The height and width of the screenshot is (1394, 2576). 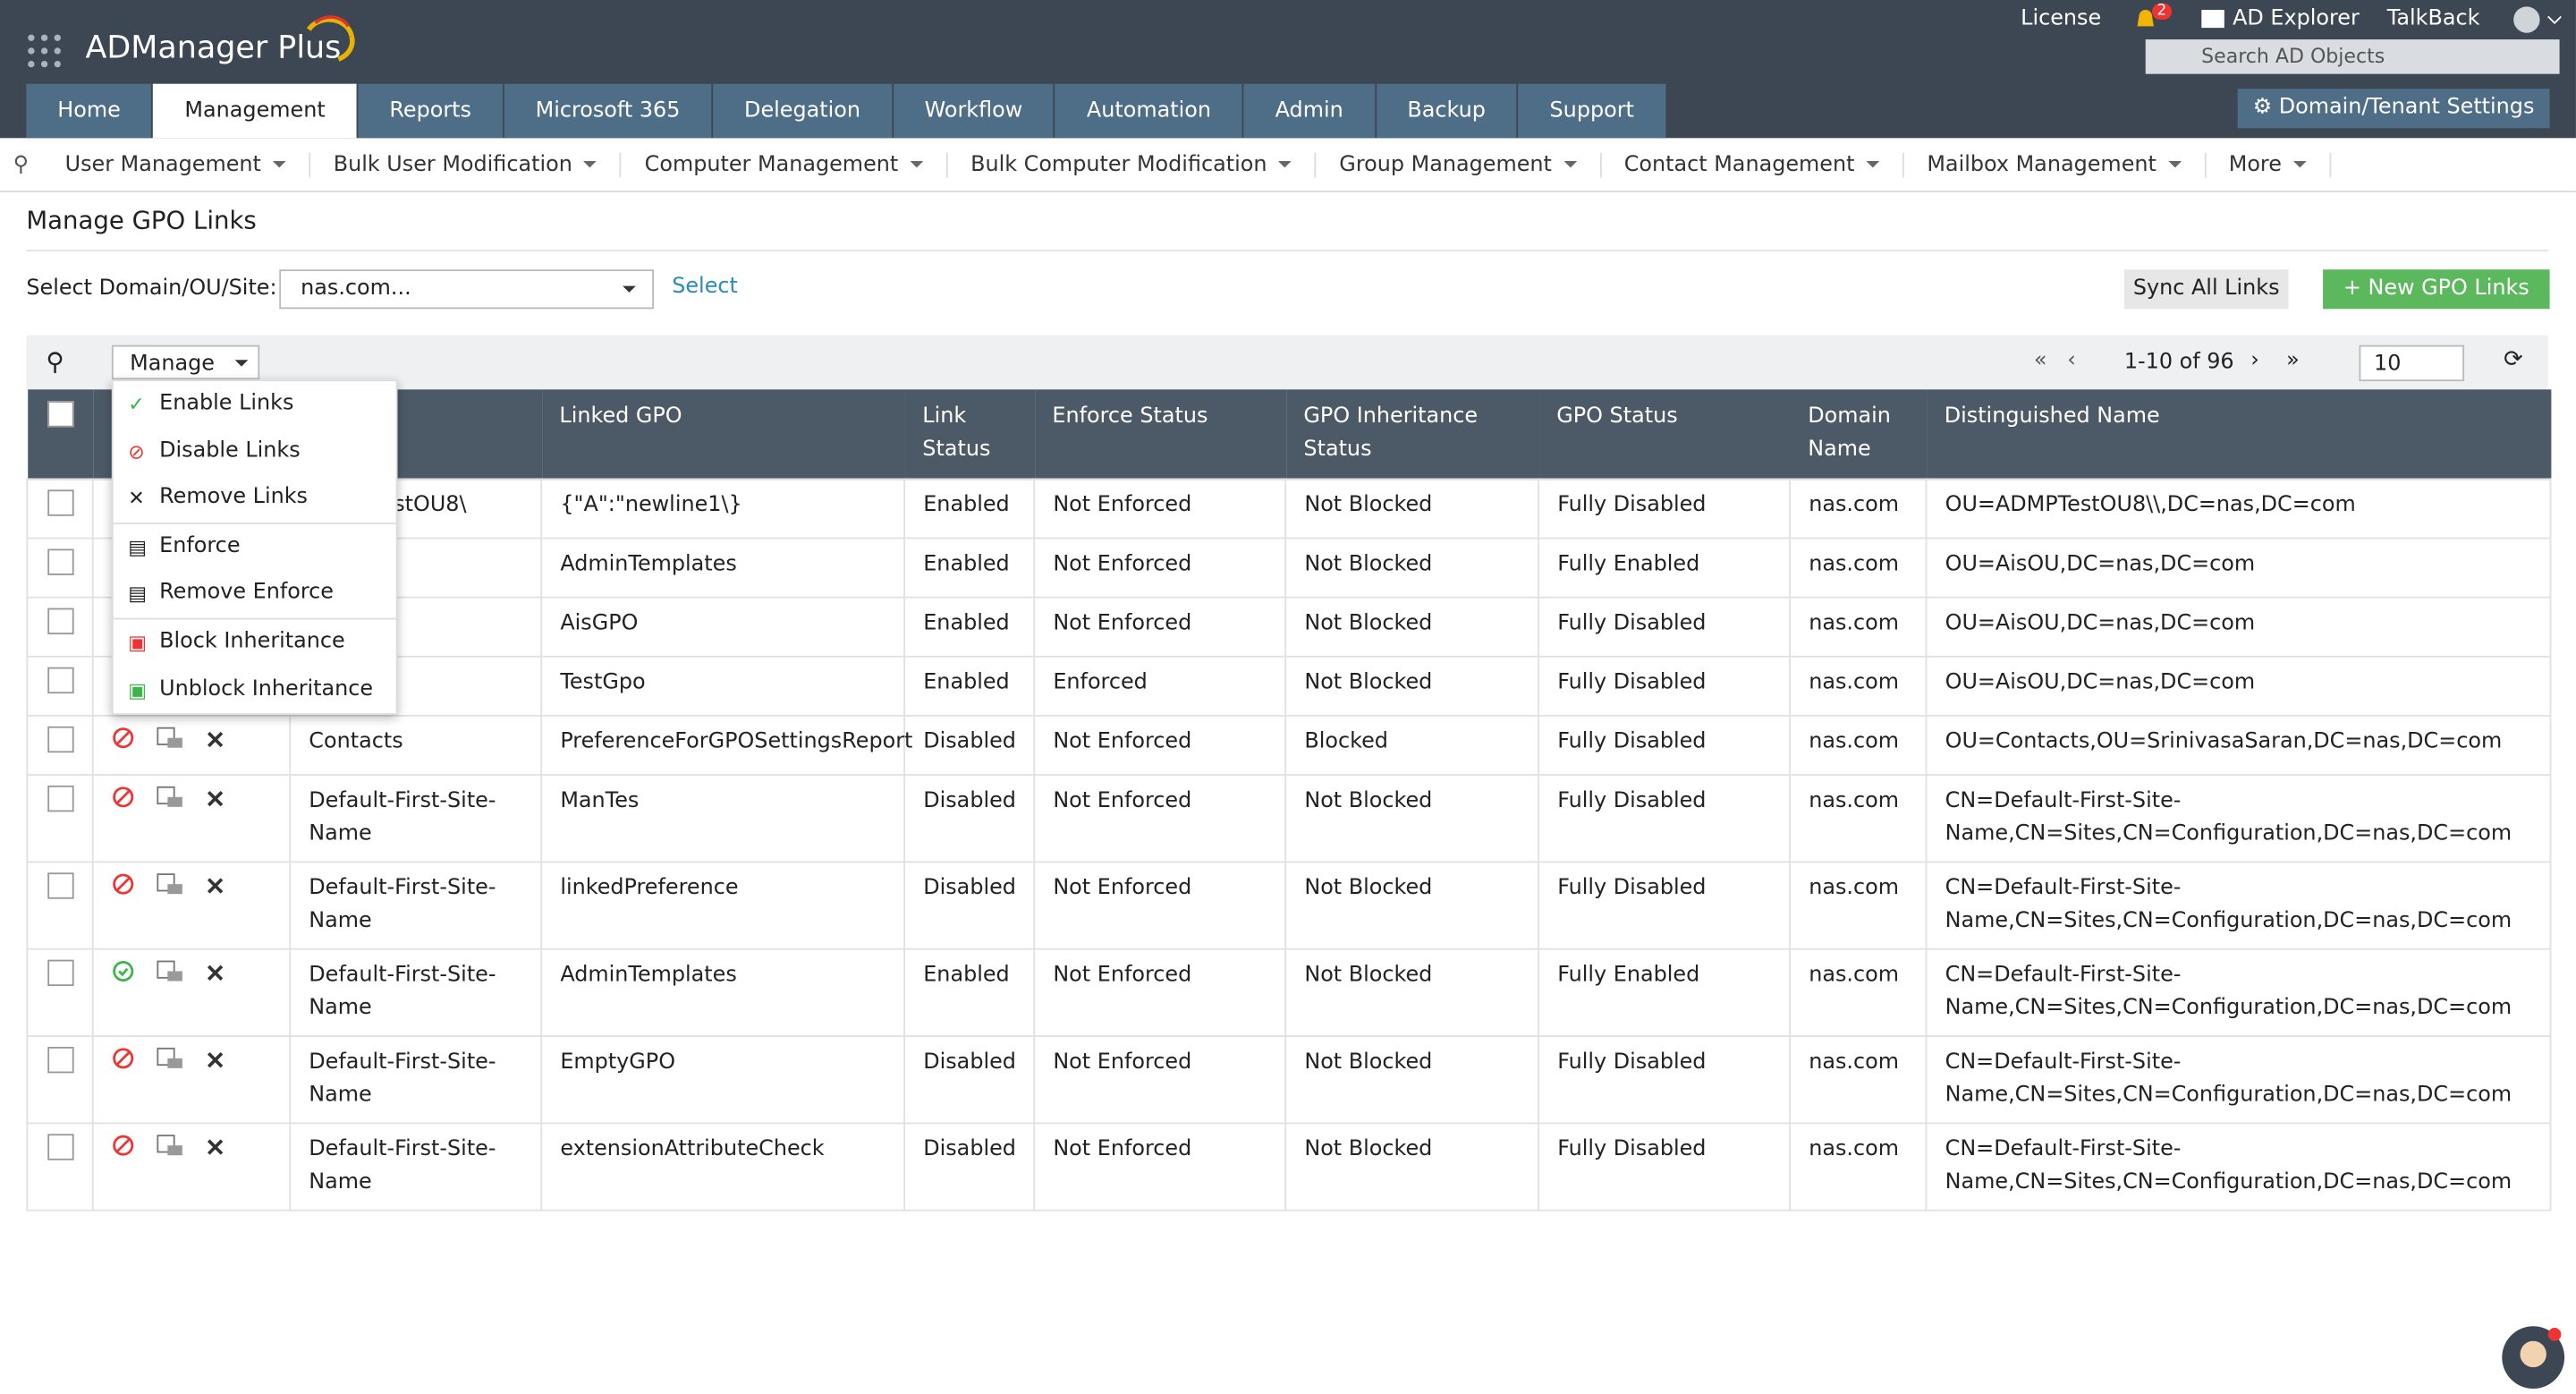 What do you see at coordinates (44, 51) in the screenshot?
I see `apps-icon` at bounding box center [44, 51].